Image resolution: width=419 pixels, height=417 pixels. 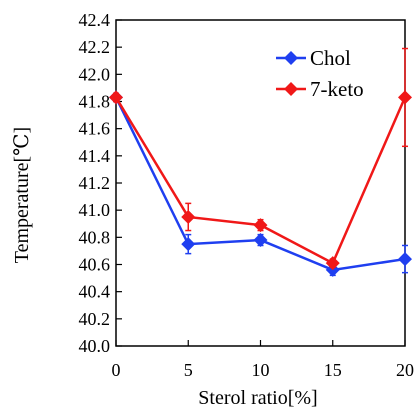 What do you see at coordinates (337, 89) in the screenshot?
I see `legend-label-7-keto: 7-keto` at bounding box center [337, 89].